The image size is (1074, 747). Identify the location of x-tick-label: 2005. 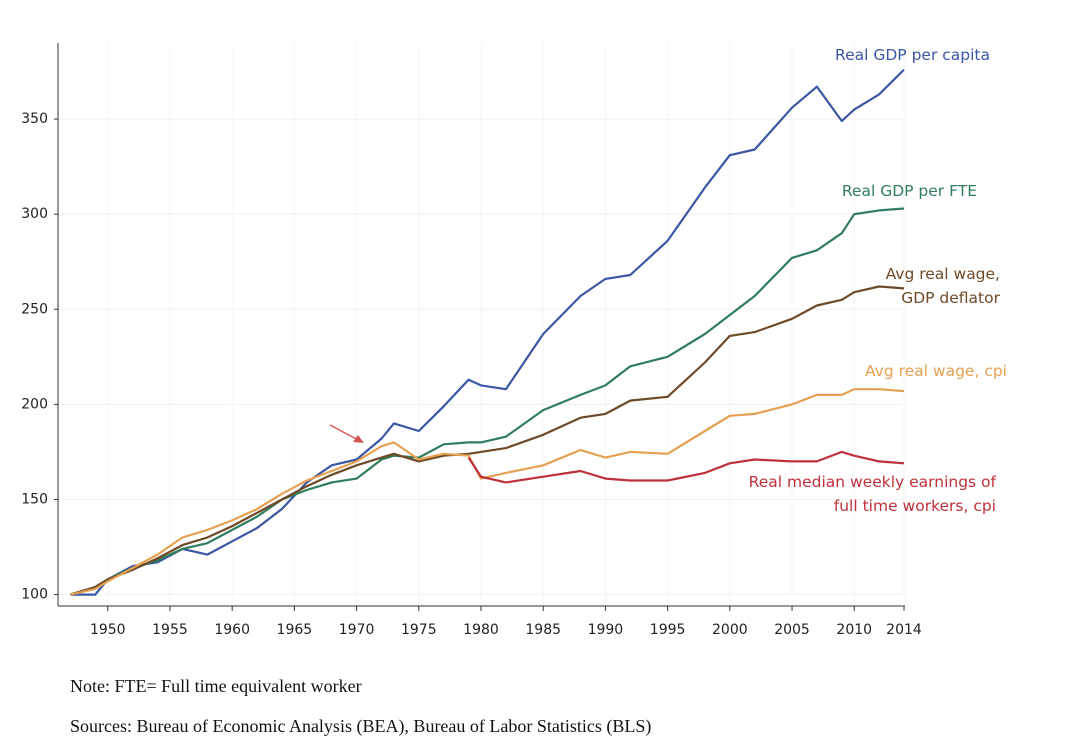
(792, 630).